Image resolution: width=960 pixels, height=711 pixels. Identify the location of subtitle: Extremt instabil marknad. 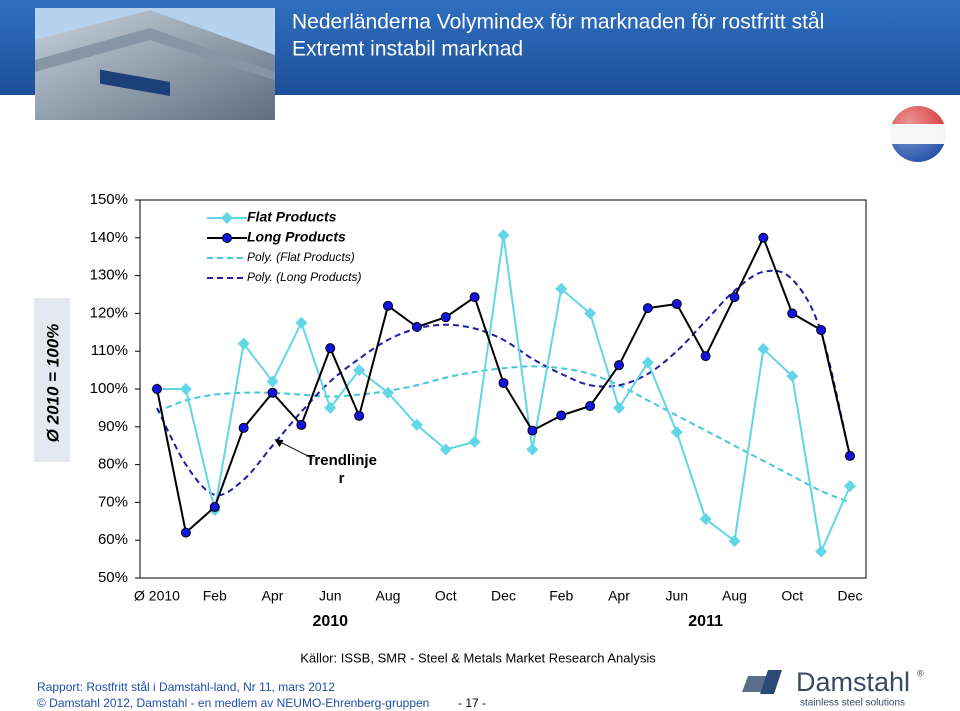
(407, 49).